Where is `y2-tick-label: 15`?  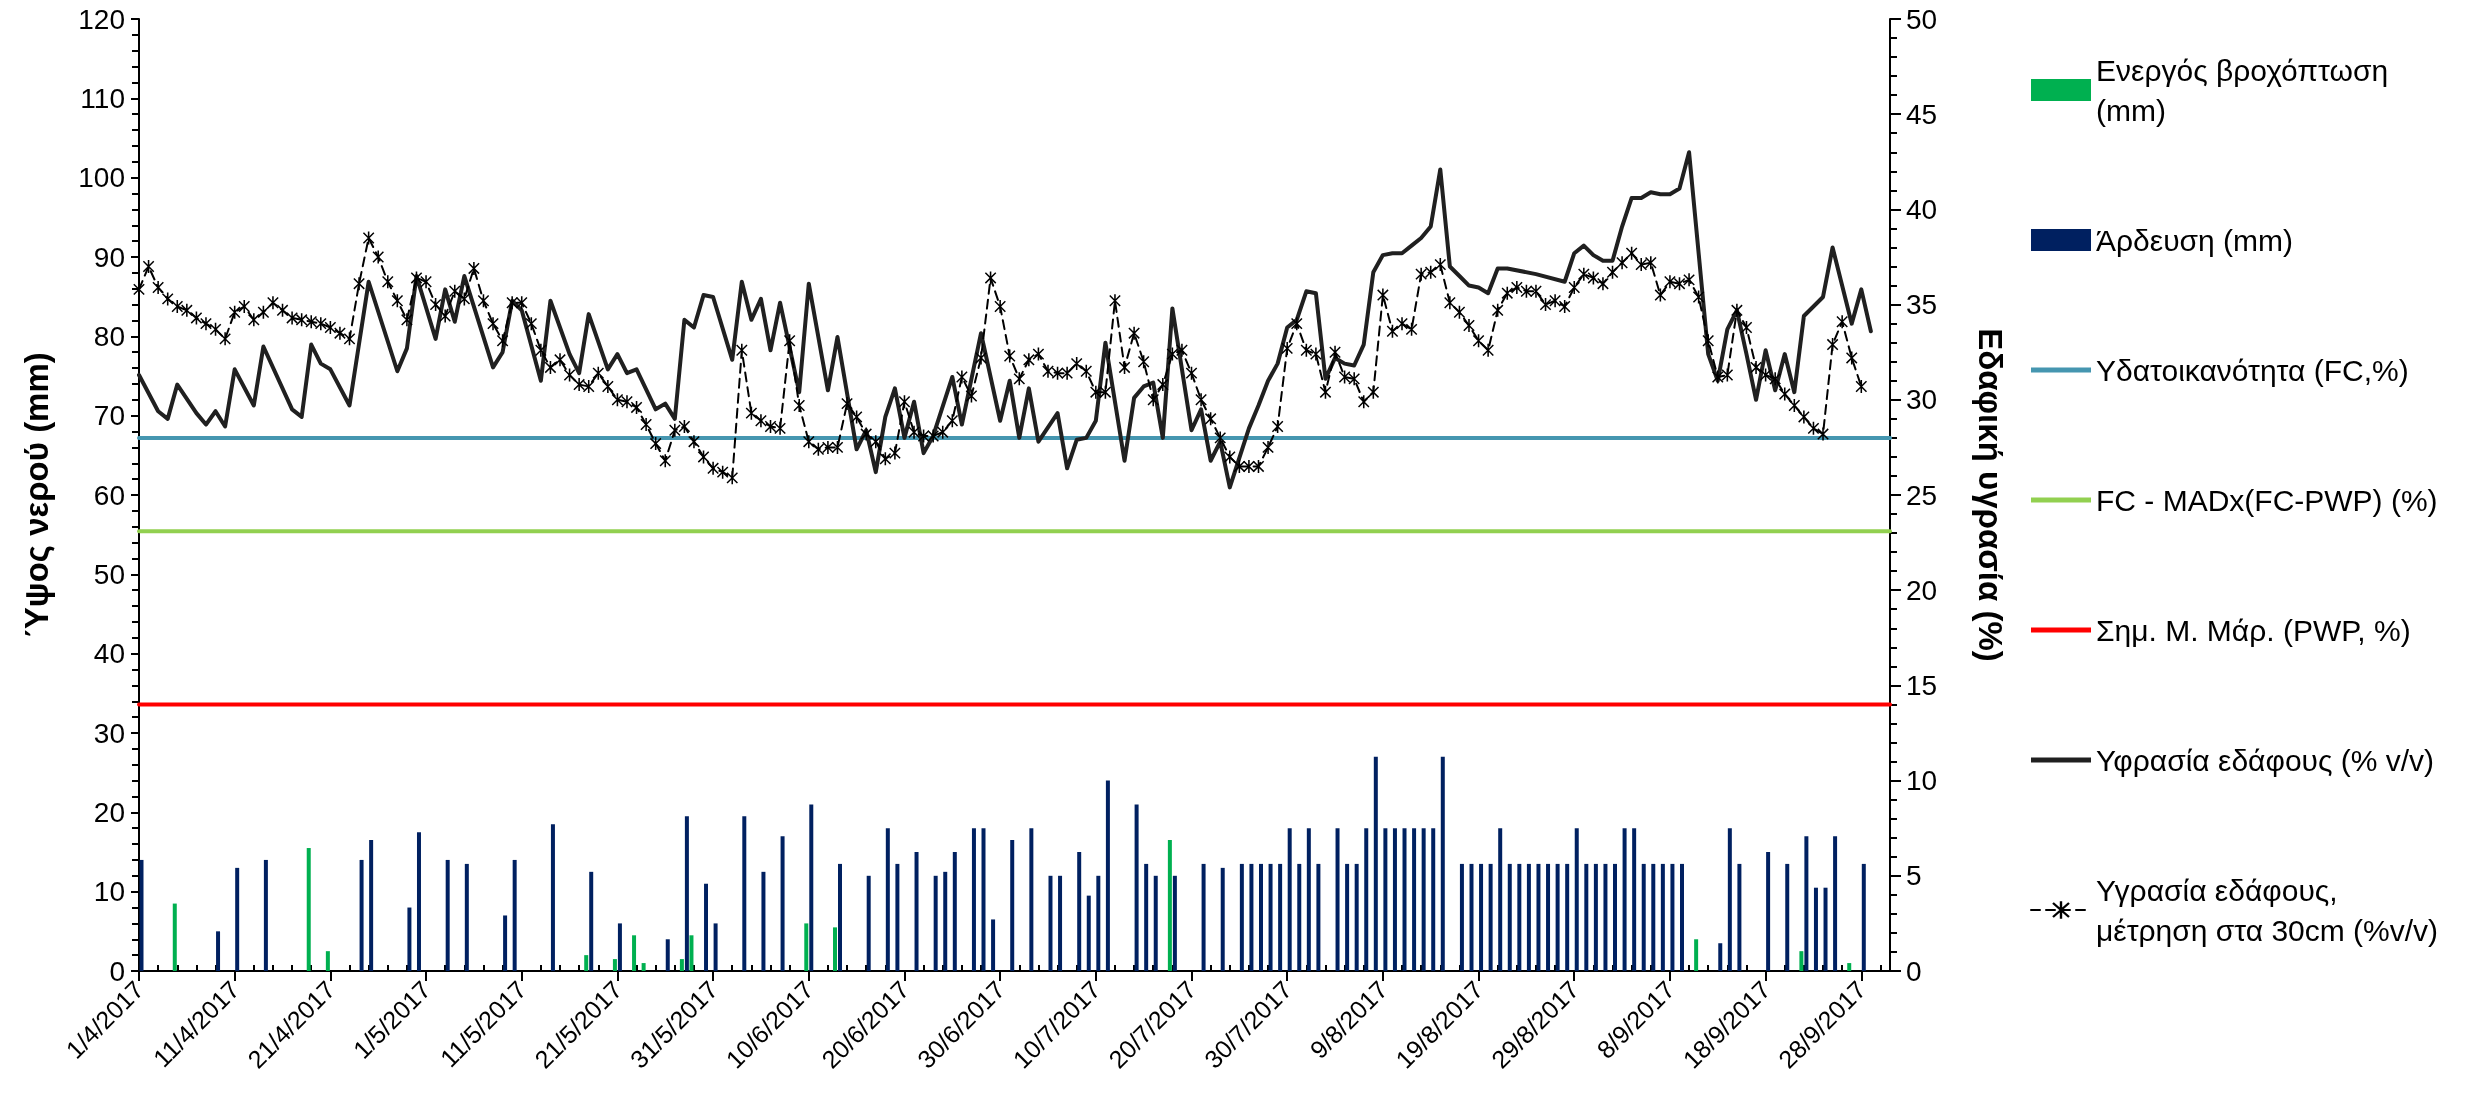 y2-tick-label: 15 is located at coordinates (1922, 685).